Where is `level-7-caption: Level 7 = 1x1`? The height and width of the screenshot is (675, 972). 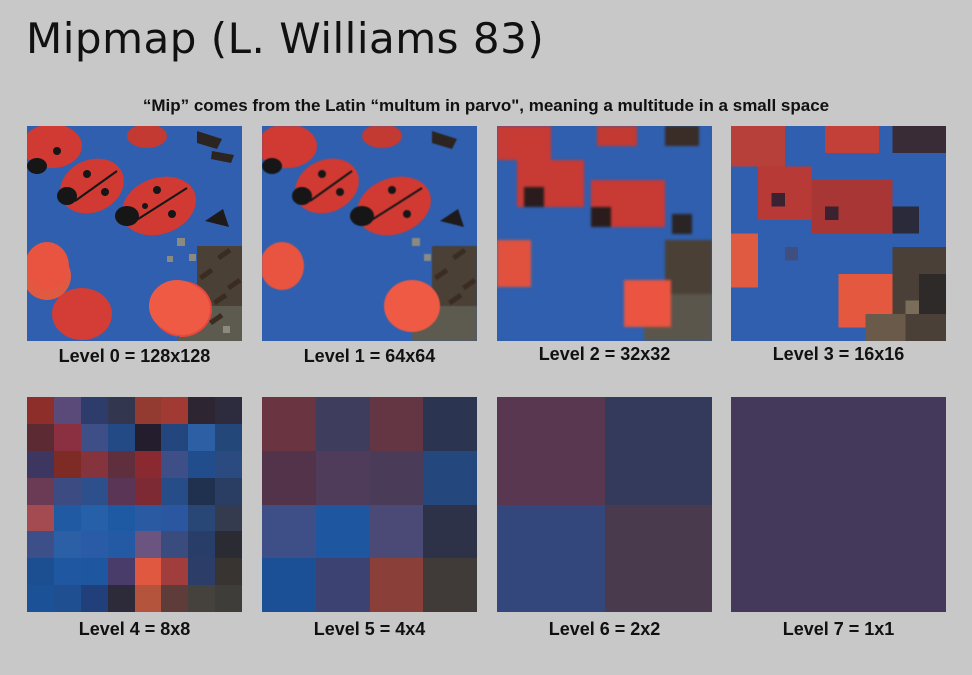
level-7-caption: Level 7 = 1x1 is located at coordinates (838, 629).